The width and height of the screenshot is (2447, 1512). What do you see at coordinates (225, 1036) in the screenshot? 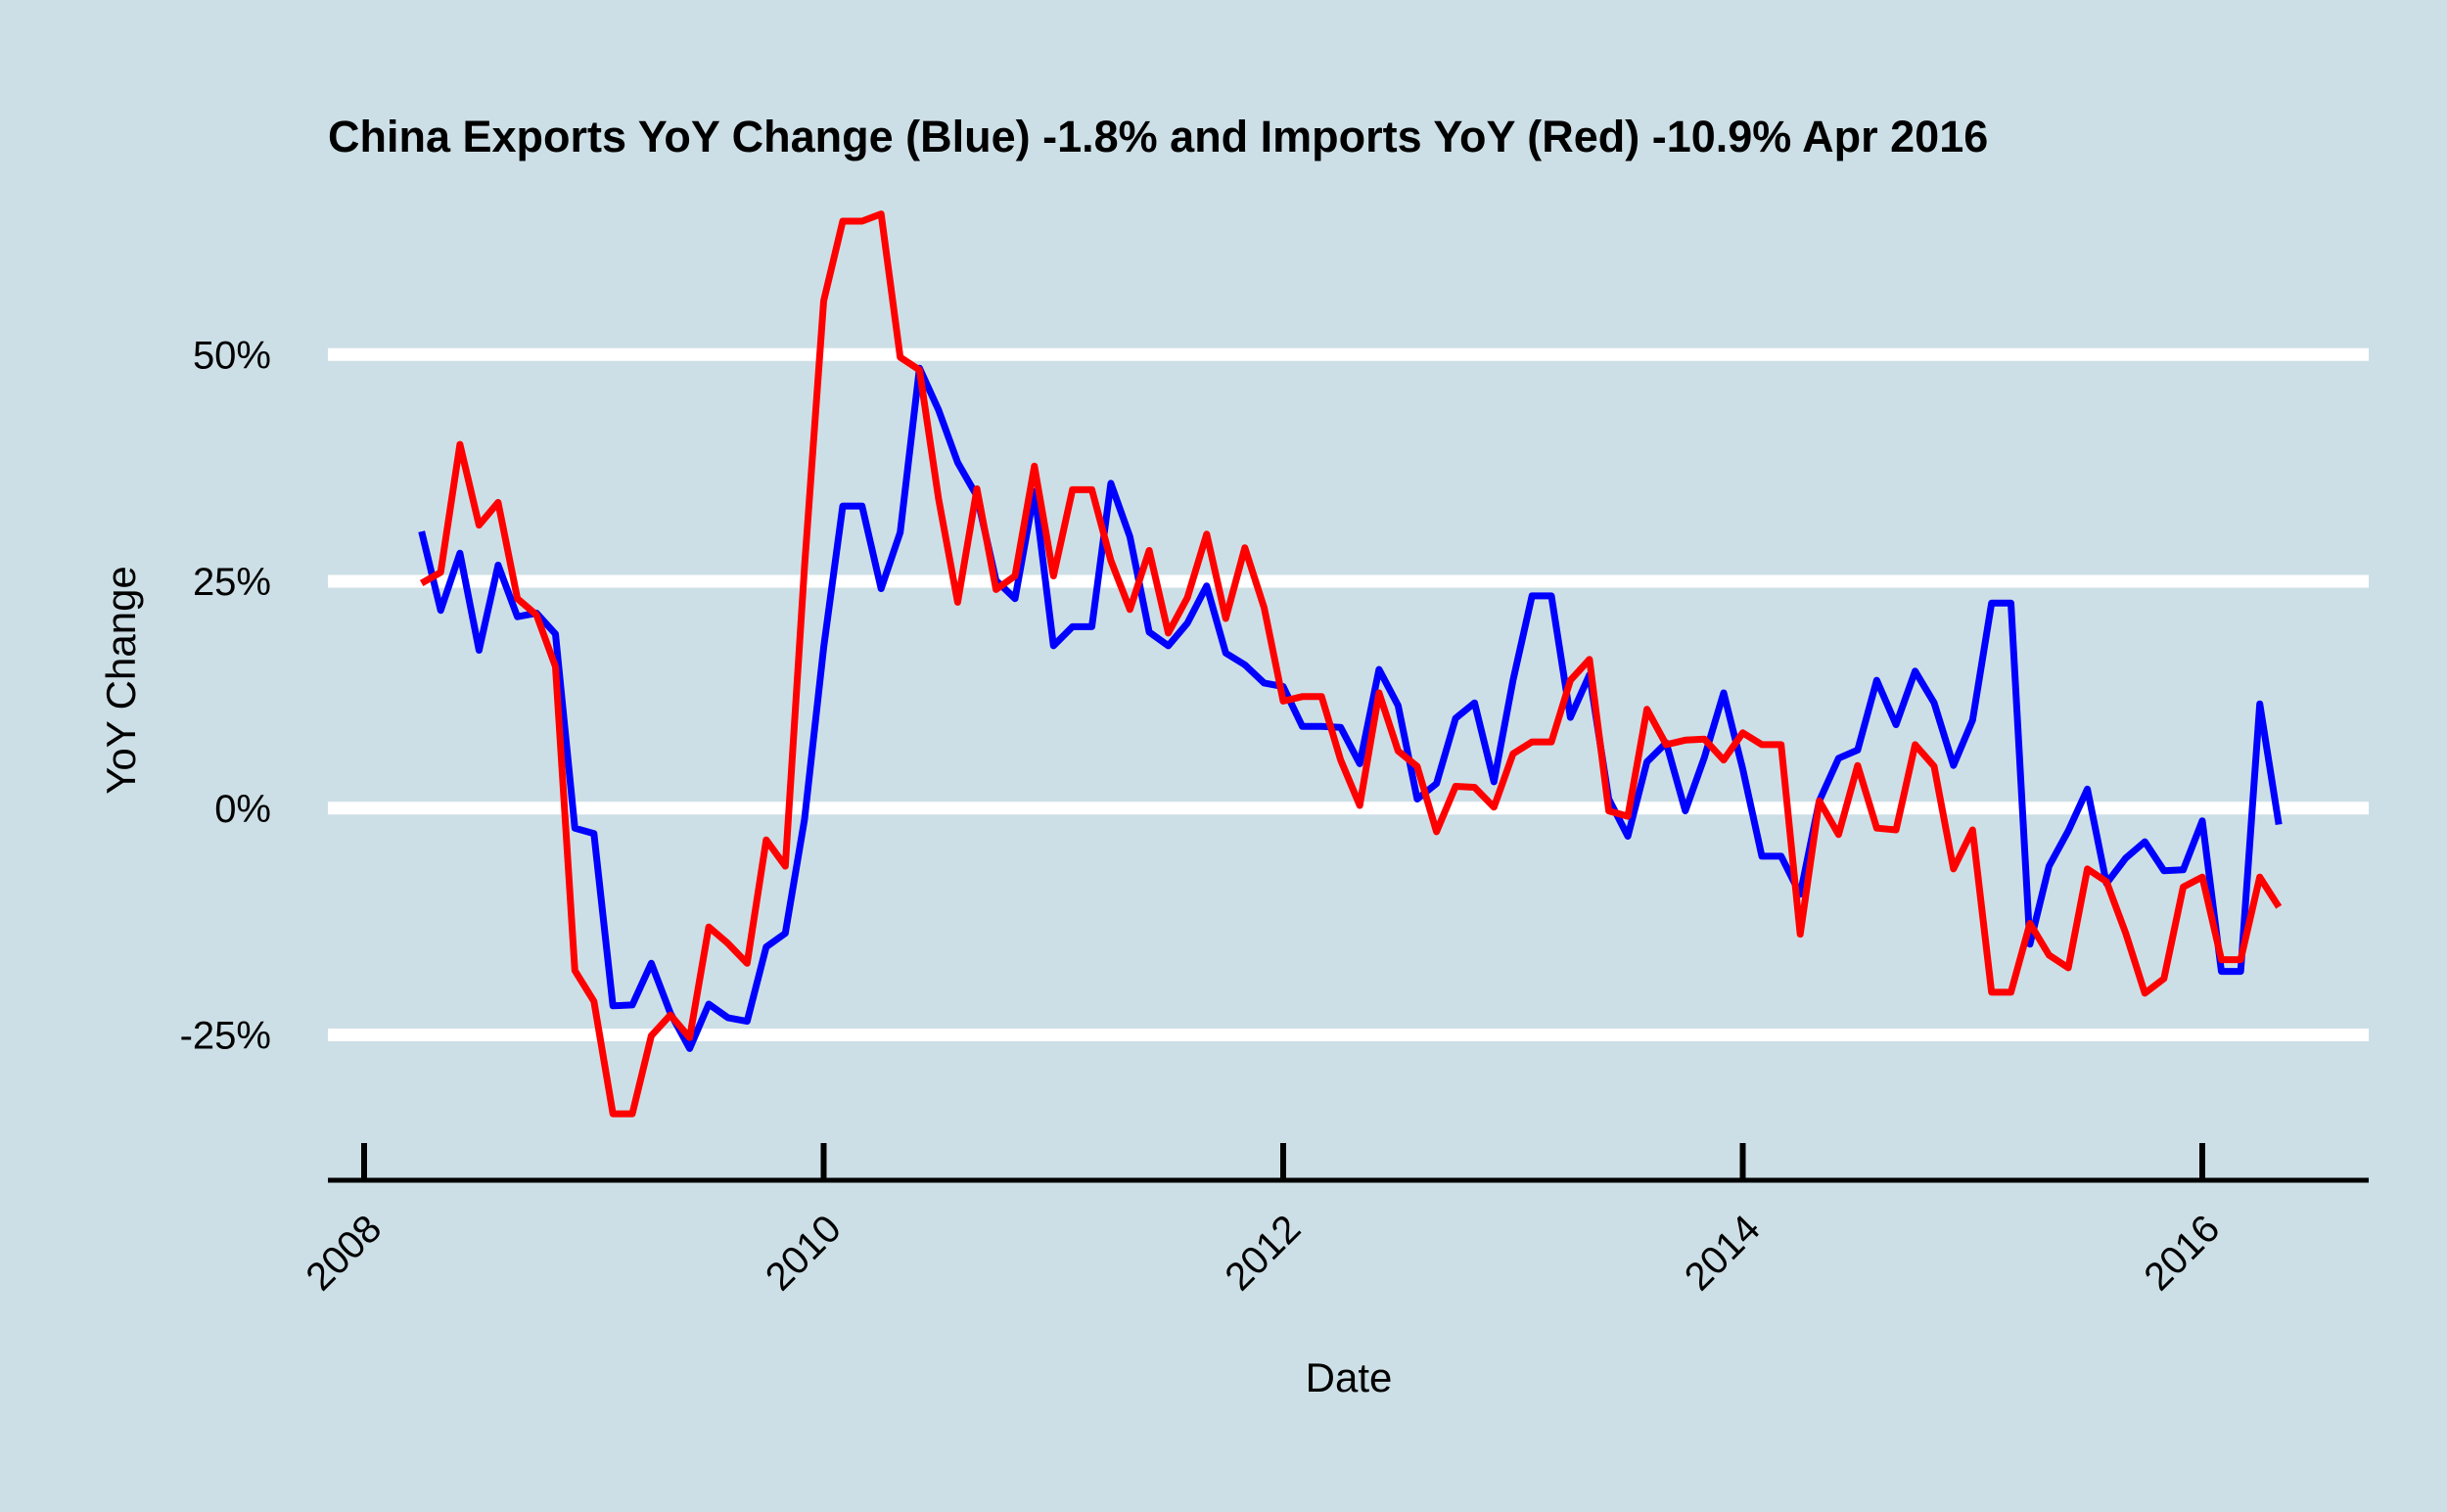
I see `y-tick-label: -25%` at bounding box center [225, 1036].